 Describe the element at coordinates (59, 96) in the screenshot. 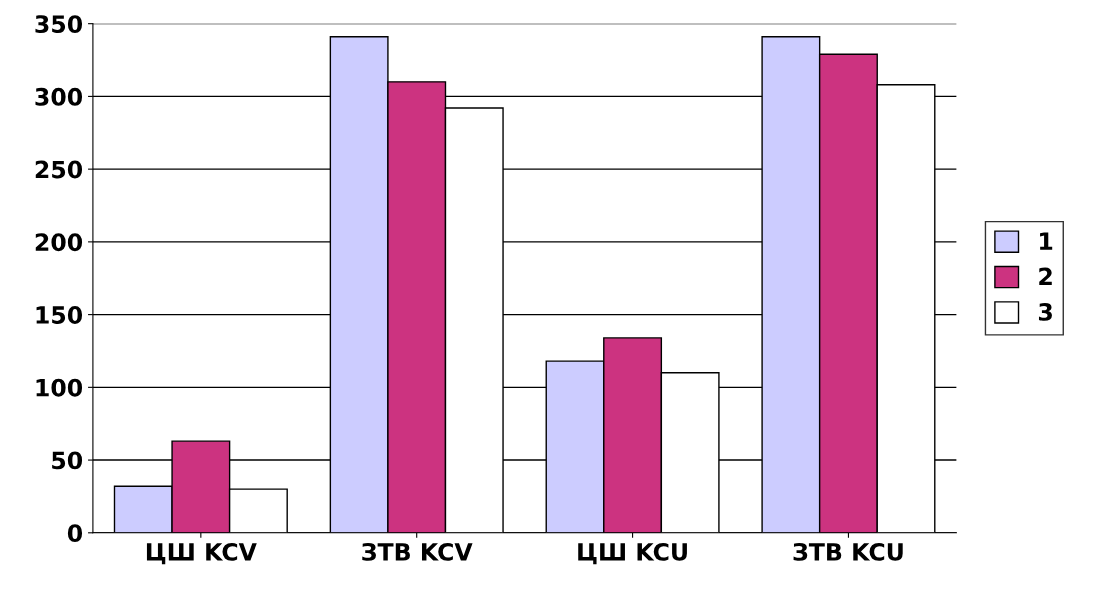

I see `y-tick-label: 300` at that location.